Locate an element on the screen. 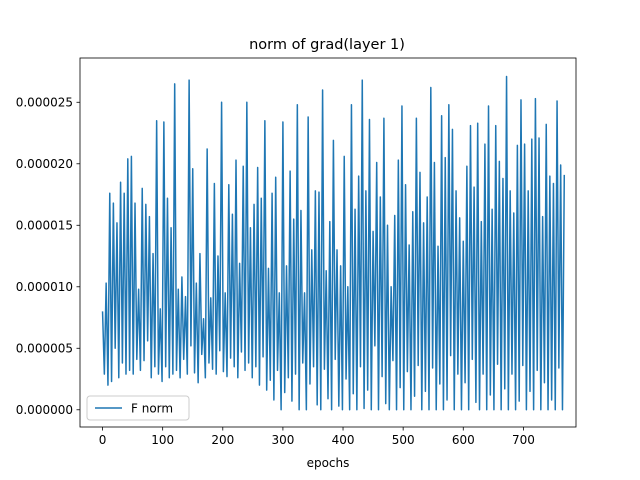  x-tick-label: 100 is located at coordinates (162, 440).